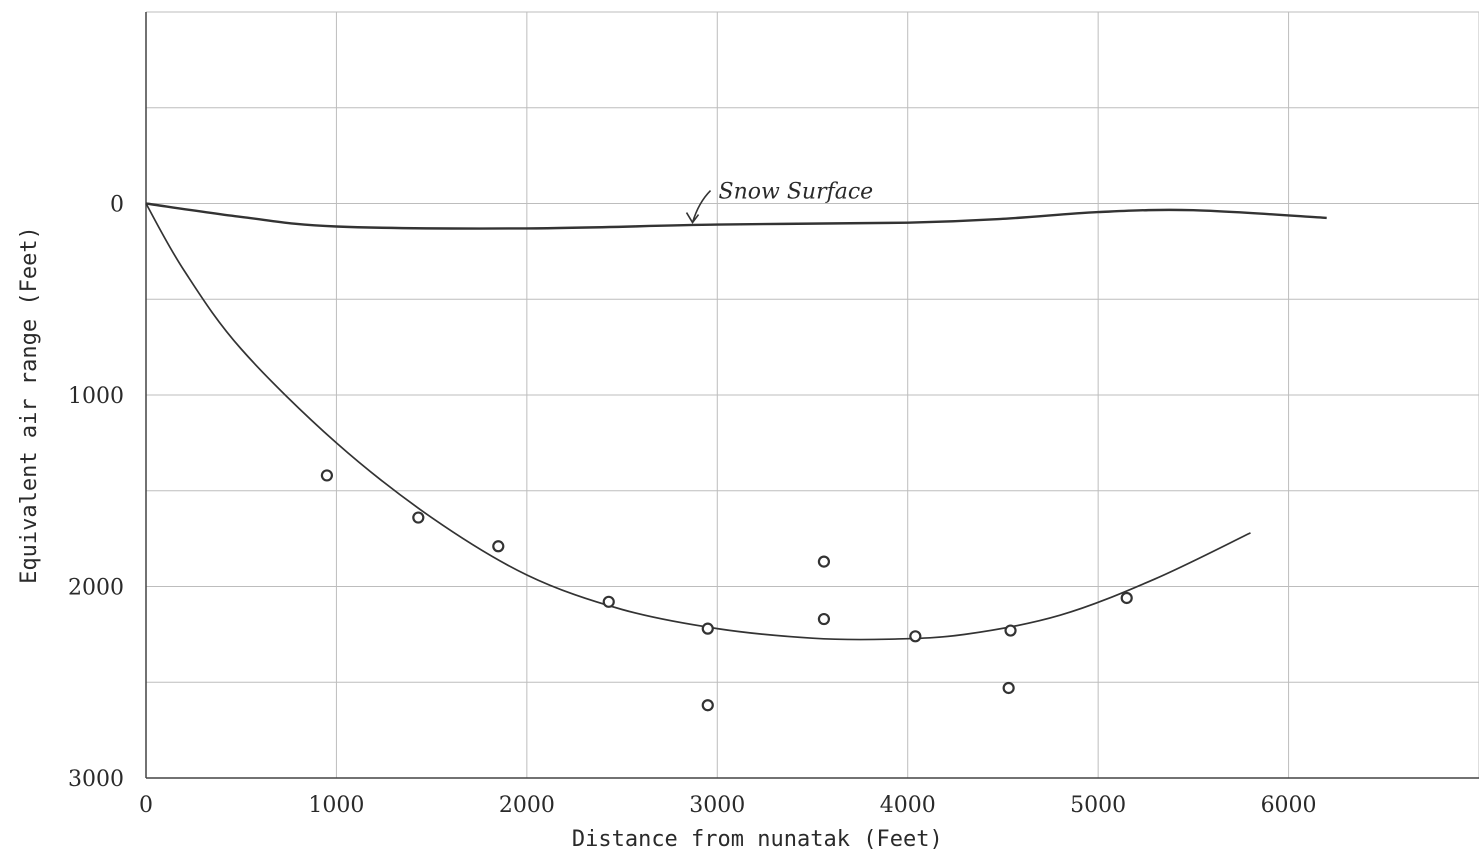  I want to click on x-tick-label: 1000, so click(336, 805).